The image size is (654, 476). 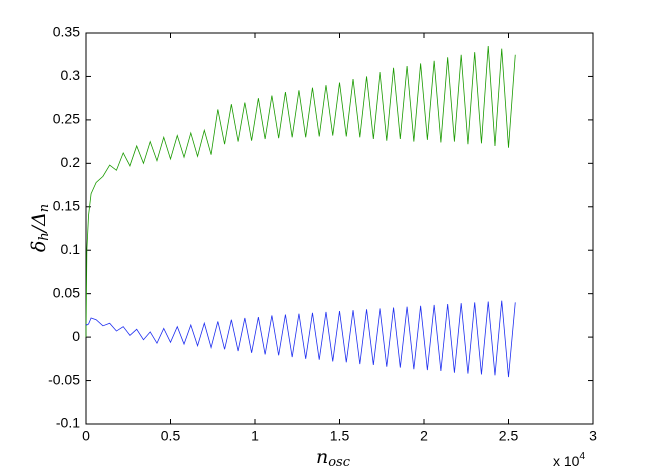 What do you see at coordinates (566, 461) in the screenshot?
I see `x-multiplier-base: x 10` at bounding box center [566, 461].